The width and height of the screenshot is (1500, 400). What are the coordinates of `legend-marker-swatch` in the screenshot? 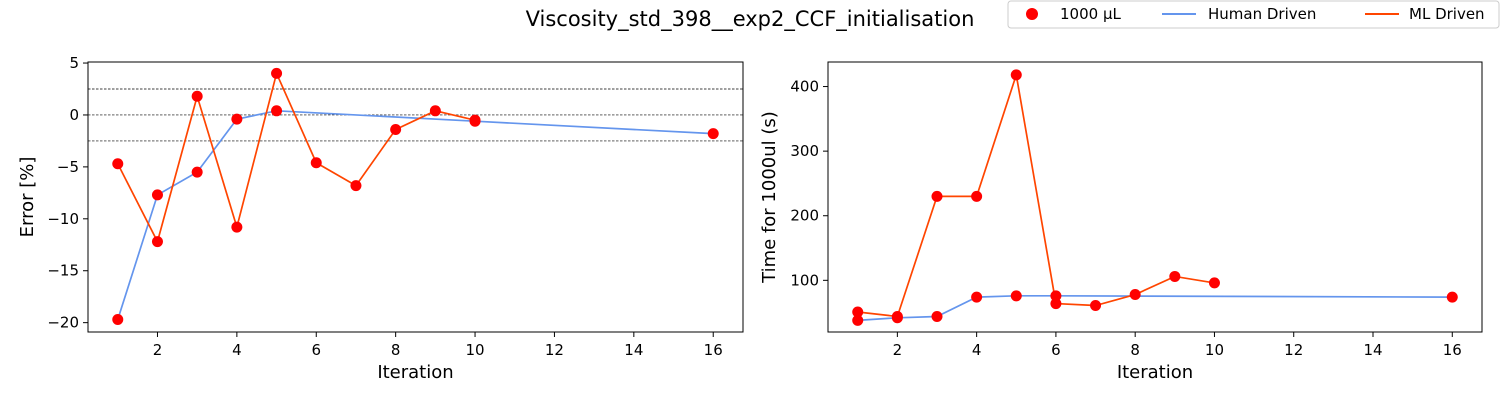 It's located at (1032, 14).